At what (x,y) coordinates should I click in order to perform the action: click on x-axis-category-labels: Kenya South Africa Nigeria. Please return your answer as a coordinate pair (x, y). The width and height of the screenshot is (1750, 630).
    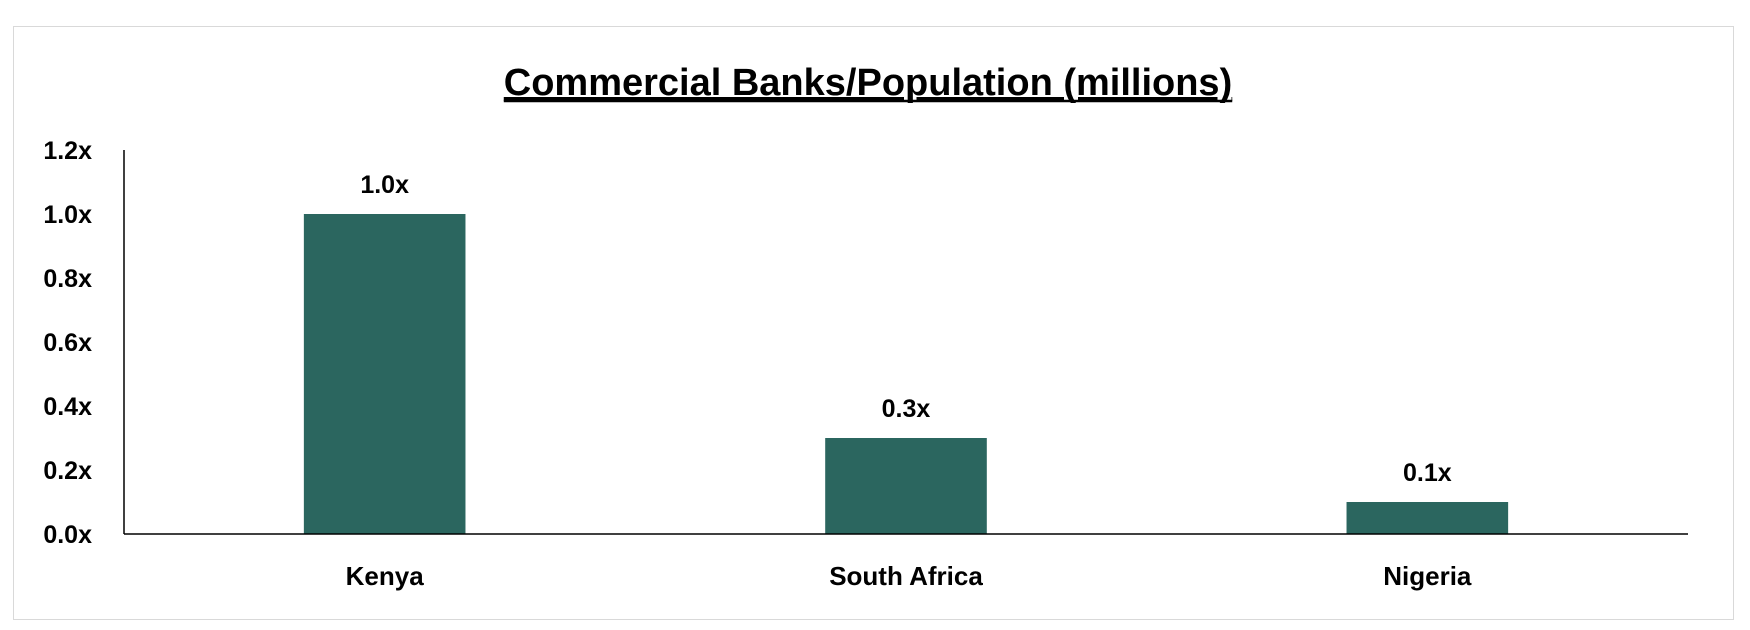
    Looking at the image, I should click on (909, 576).